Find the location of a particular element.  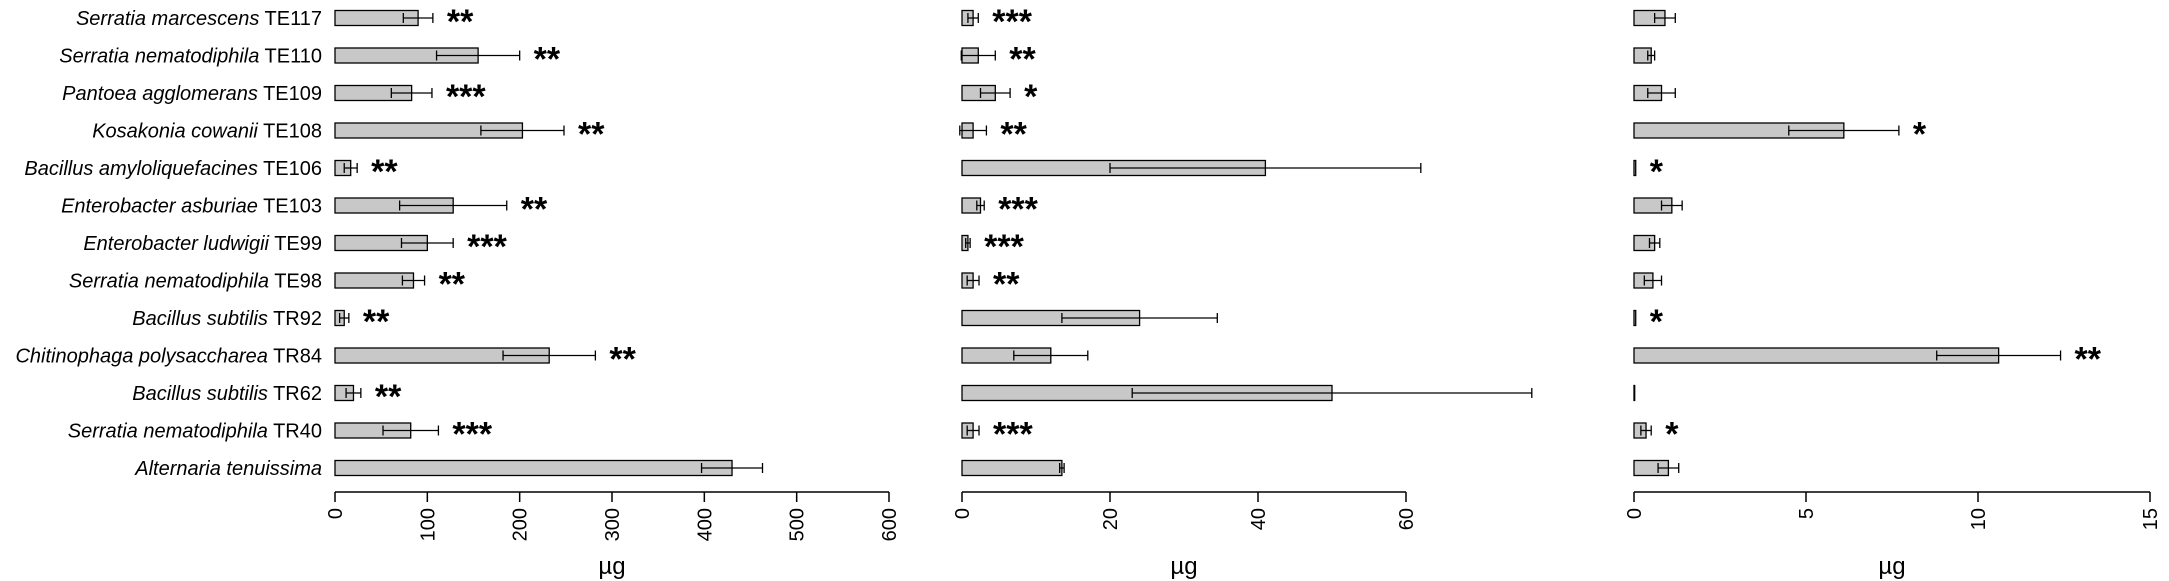

x-tick-label: 5 is located at coordinates (1807, 513).